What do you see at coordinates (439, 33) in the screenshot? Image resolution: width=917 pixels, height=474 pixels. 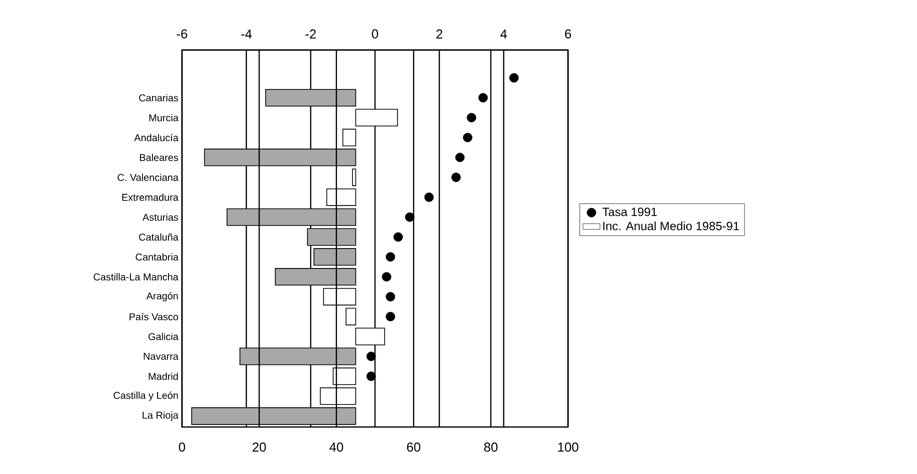 I see `x2-tick-label: 2` at bounding box center [439, 33].